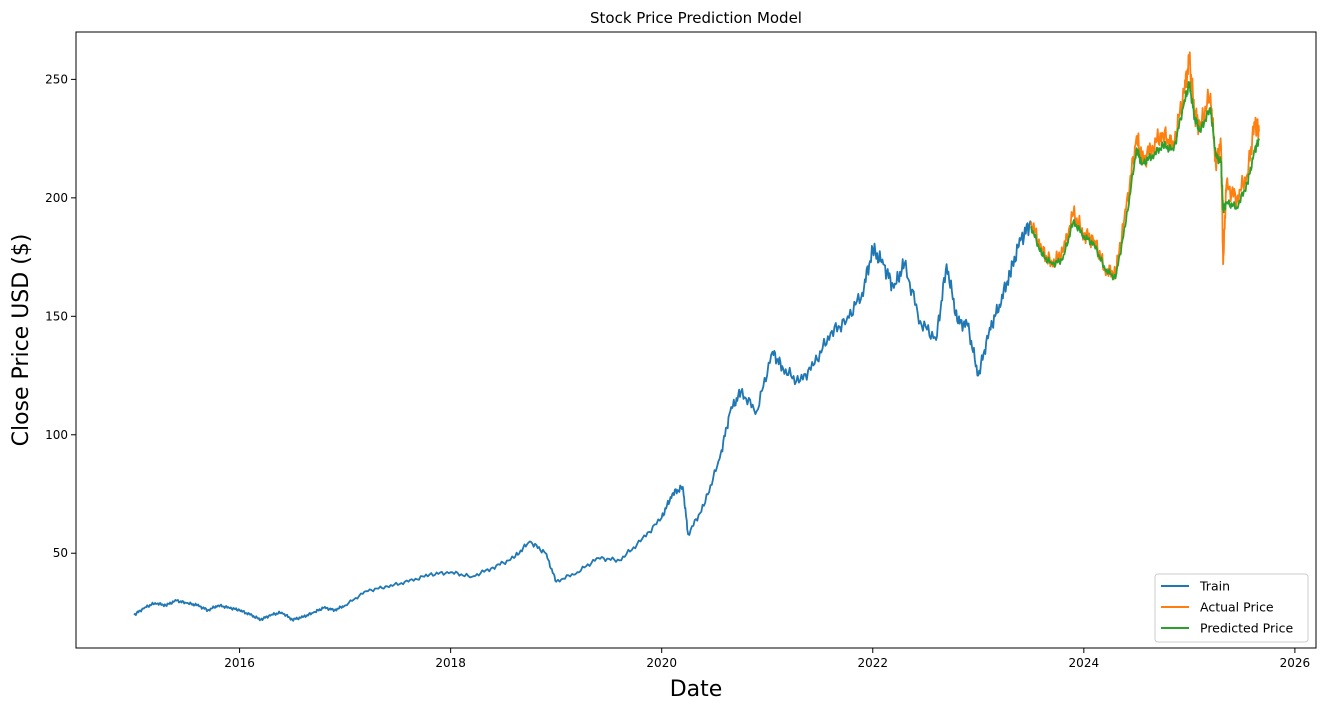 This screenshot has width=1325, height=711. Describe the element at coordinates (239, 663) in the screenshot. I see `x-tick-label: 2016` at that location.